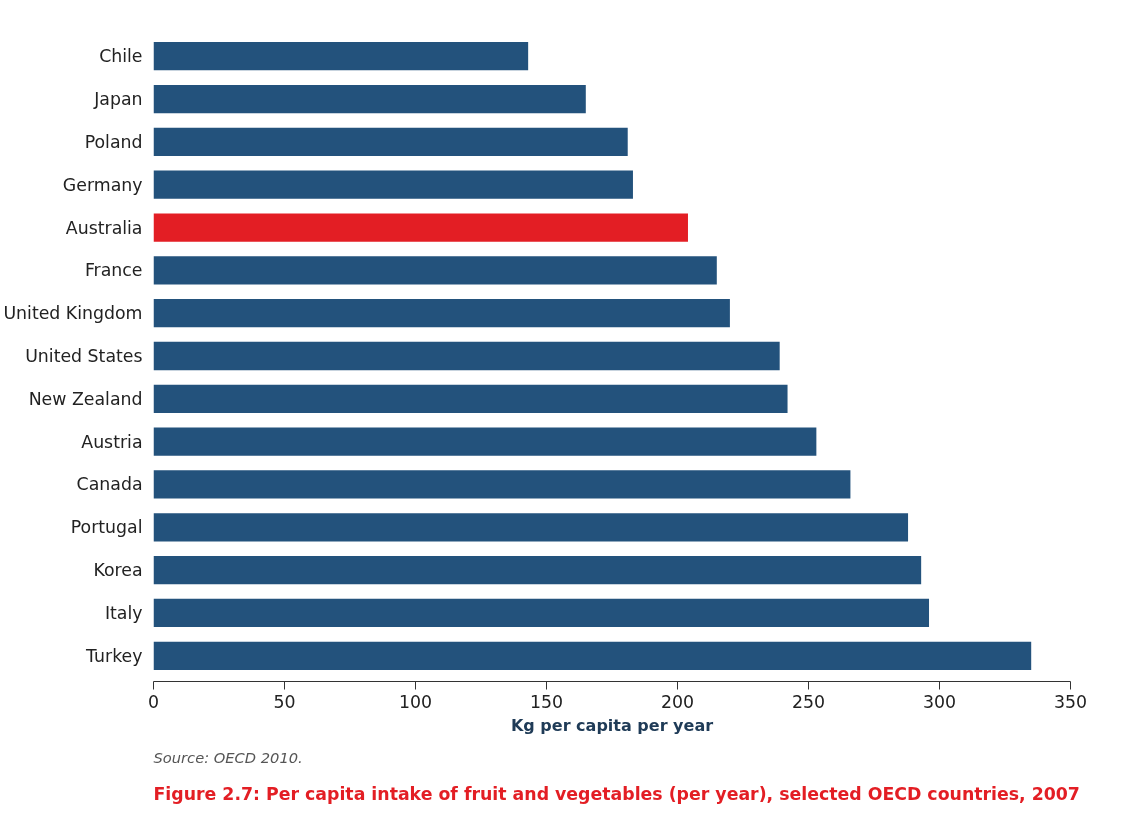  I want to click on y-tick-label: Chile, so click(121, 56).